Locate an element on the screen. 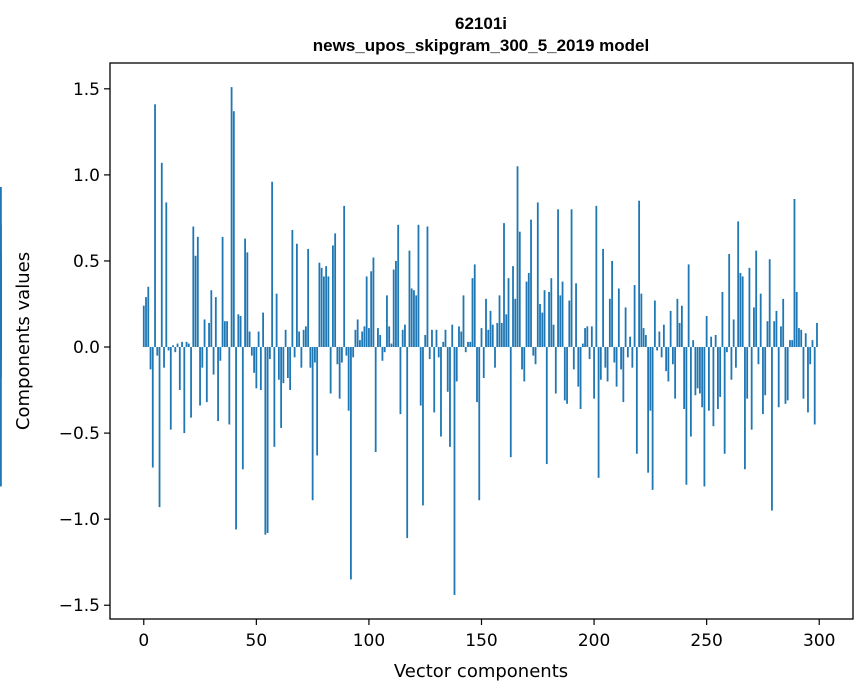 This screenshot has width=867, height=696. y-axis-ticks: −1.5 −1.0 −0.5 0.0 0.5 1.0 1.5 is located at coordinates (84, 348).